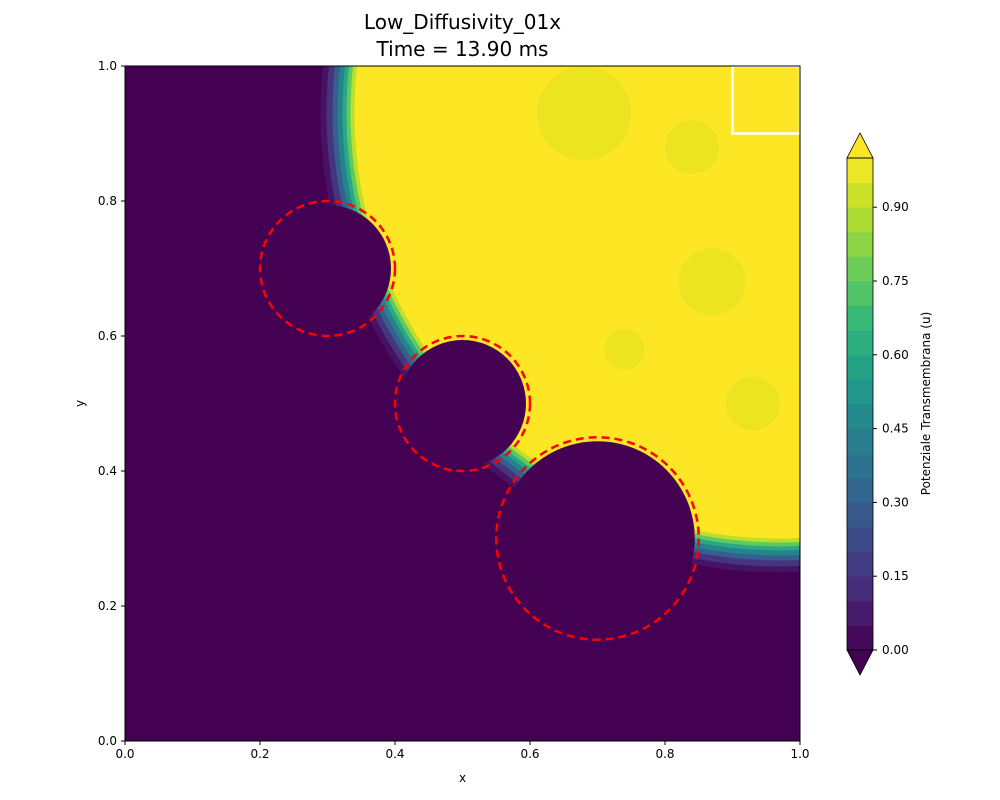 This screenshot has width=1000, height=800. I want to click on colorbar-tick-label: 0.45, so click(895, 429).